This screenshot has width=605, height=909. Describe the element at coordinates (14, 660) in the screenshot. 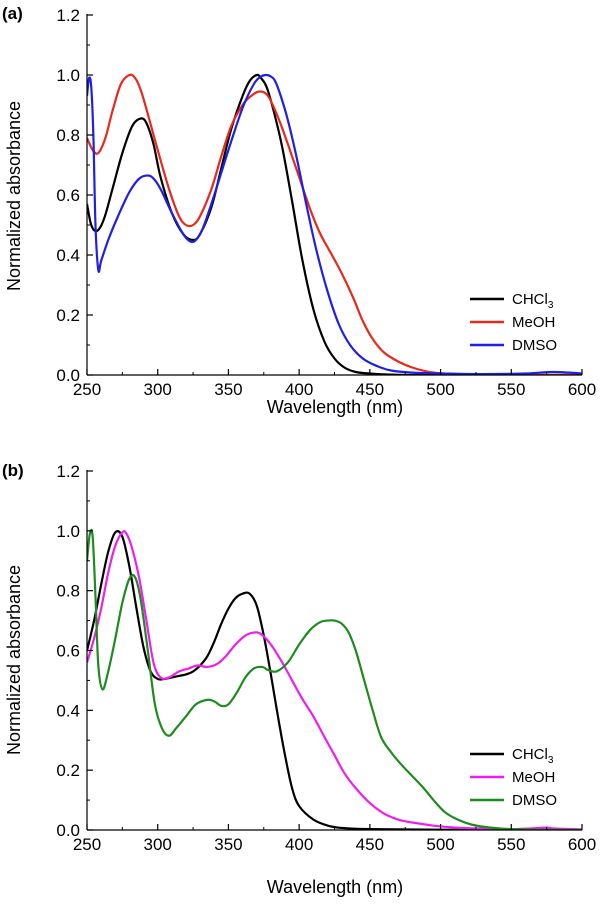

I see `panel-b-y-axis-title: Normalized absorbance` at that location.